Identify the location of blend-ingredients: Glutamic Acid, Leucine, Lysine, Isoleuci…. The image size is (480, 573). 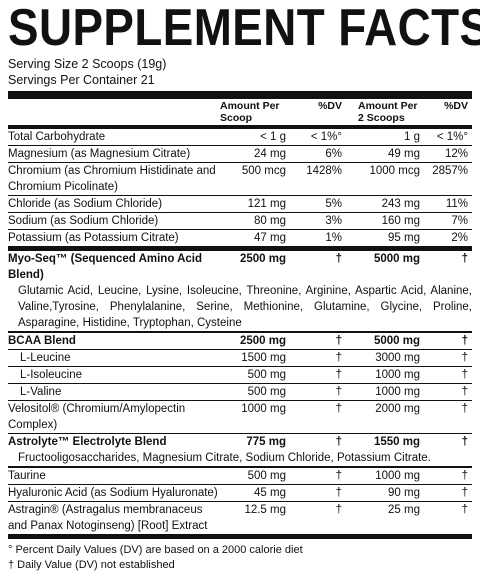
(245, 307).